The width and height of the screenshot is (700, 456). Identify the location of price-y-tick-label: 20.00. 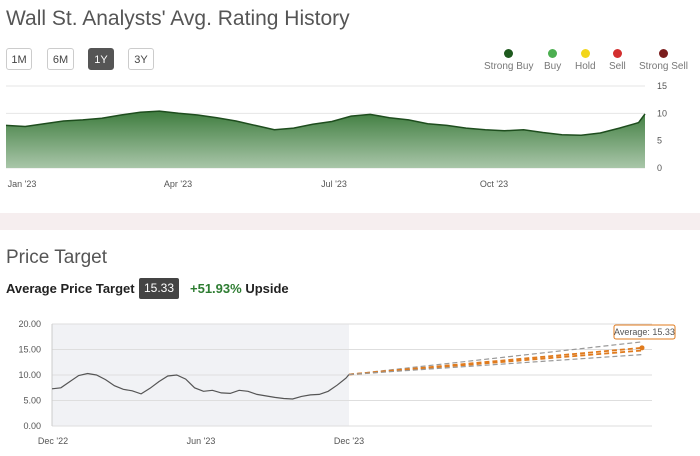
(29, 324).